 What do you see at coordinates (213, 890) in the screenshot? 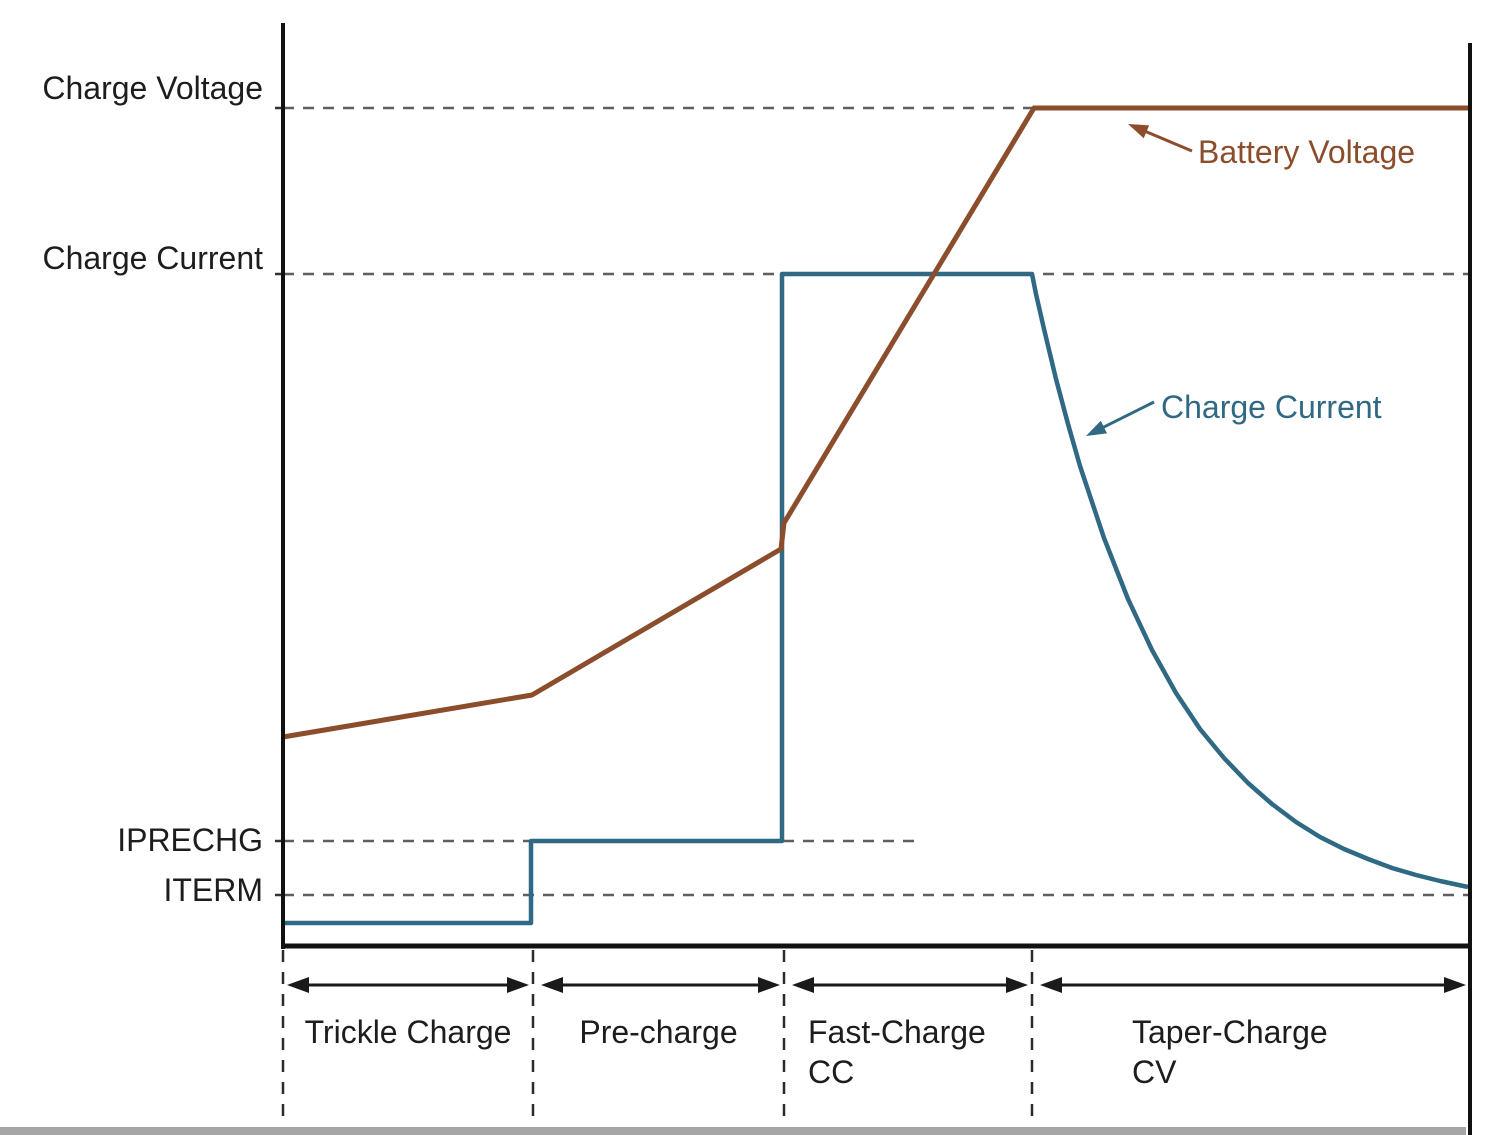
I see `y-label-iterm: ITERM` at bounding box center [213, 890].